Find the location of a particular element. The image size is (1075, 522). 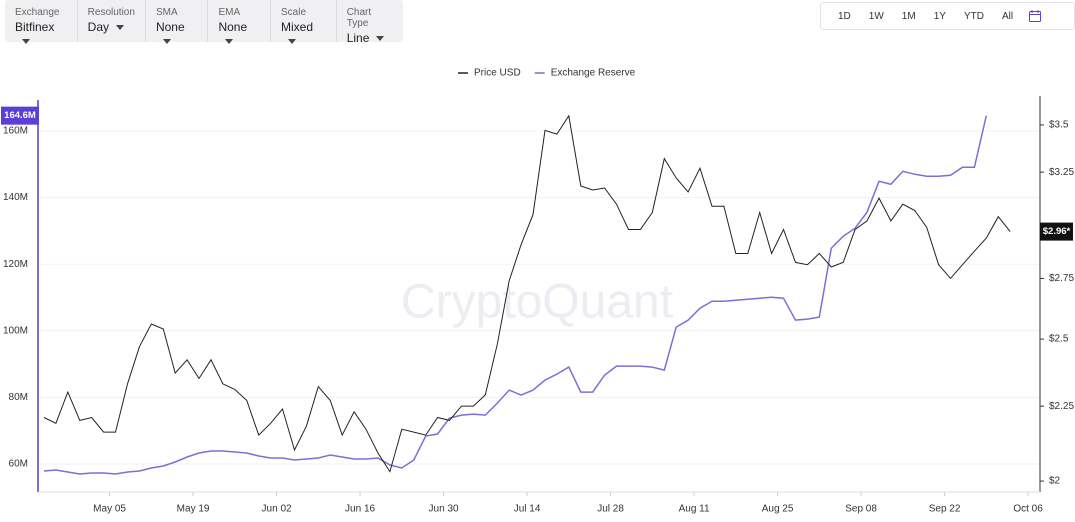

value-marker-label: $2.96* is located at coordinates (1057, 231).